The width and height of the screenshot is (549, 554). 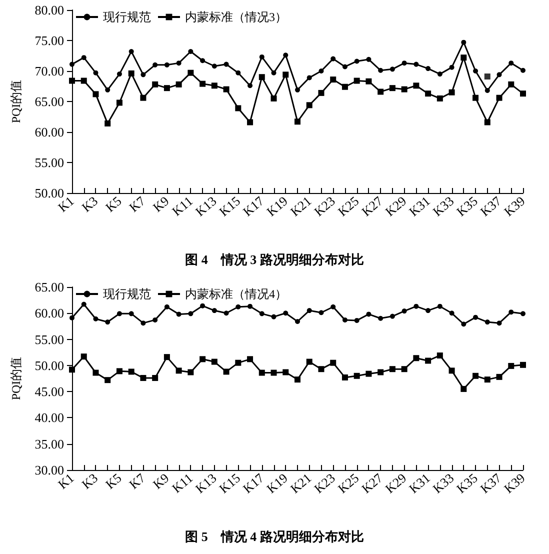 What do you see at coordinates (49, 132) in the screenshot?
I see `y-tick-label: 60.00` at bounding box center [49, 132].